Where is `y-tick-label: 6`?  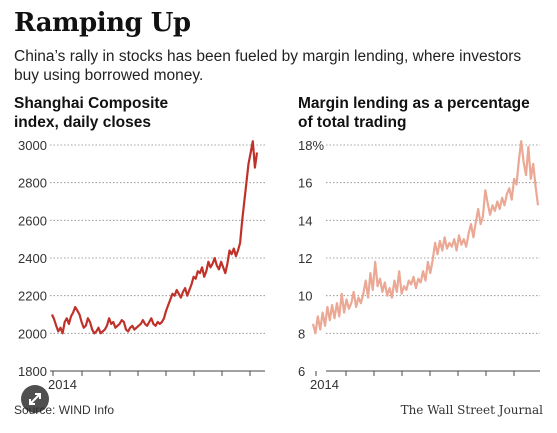
y-tick-label: 6 is located at coordinates (301, 371).